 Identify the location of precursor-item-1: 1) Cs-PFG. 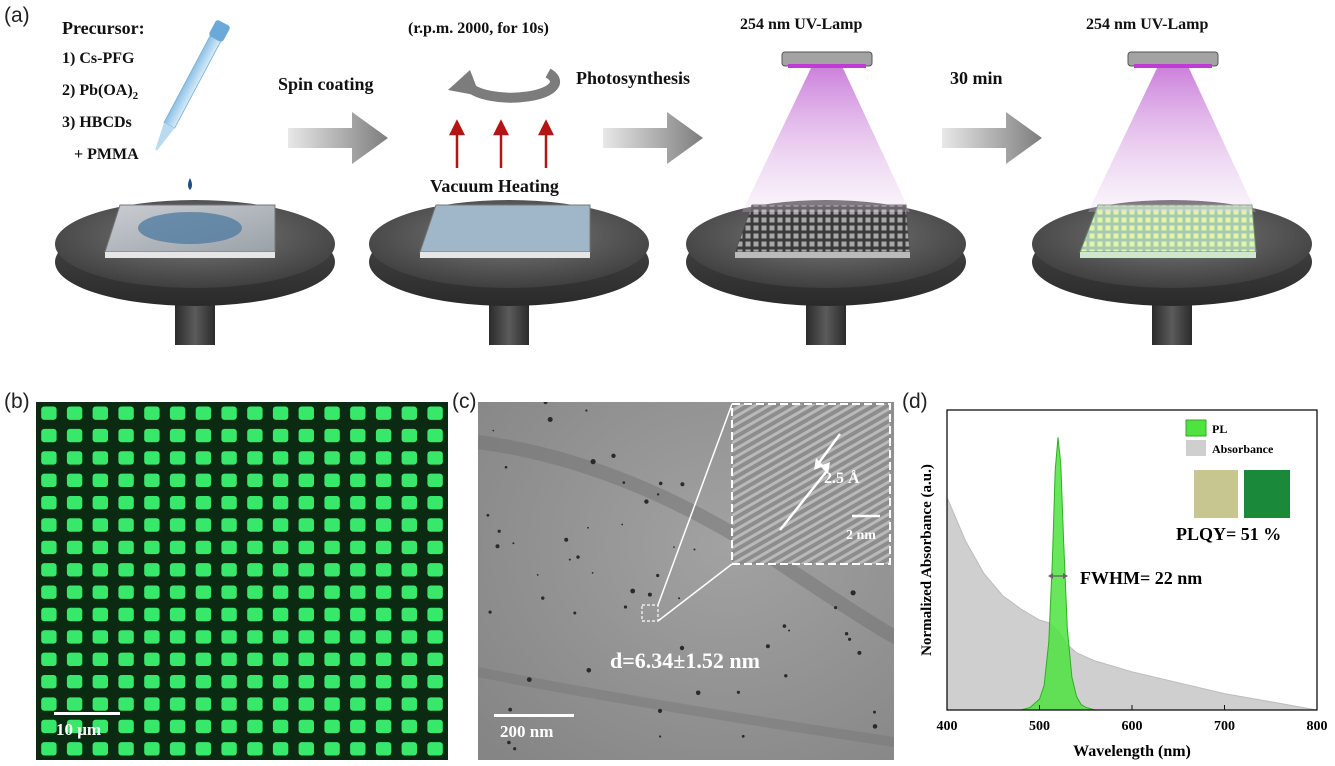
(98, 58).